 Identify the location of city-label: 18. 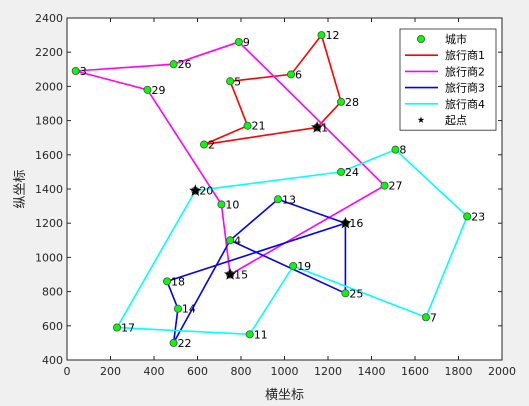
(178, 281).